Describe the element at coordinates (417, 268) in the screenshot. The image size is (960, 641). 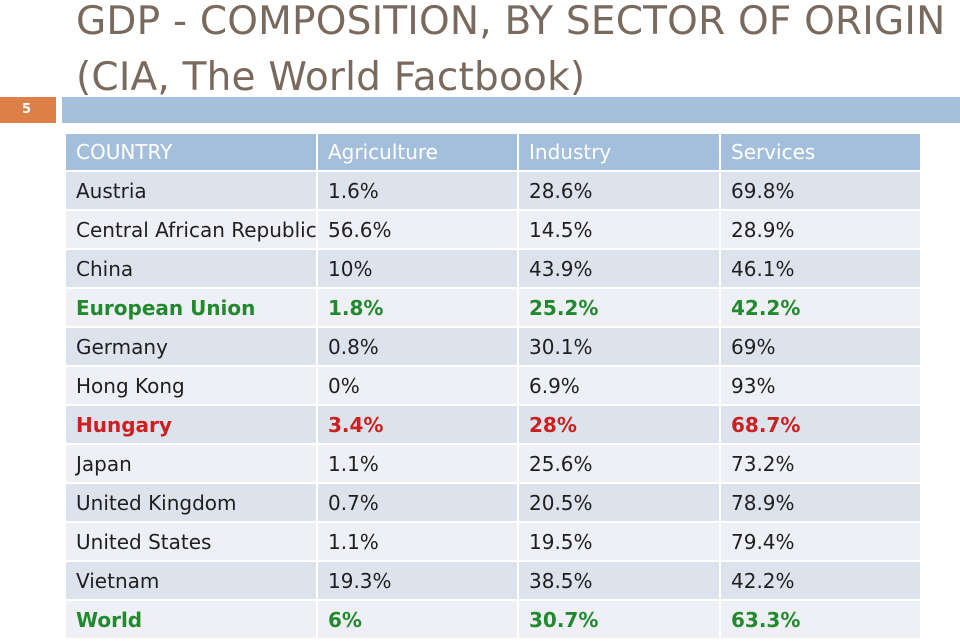
I see `agriculture-cell: 10%` at that location.